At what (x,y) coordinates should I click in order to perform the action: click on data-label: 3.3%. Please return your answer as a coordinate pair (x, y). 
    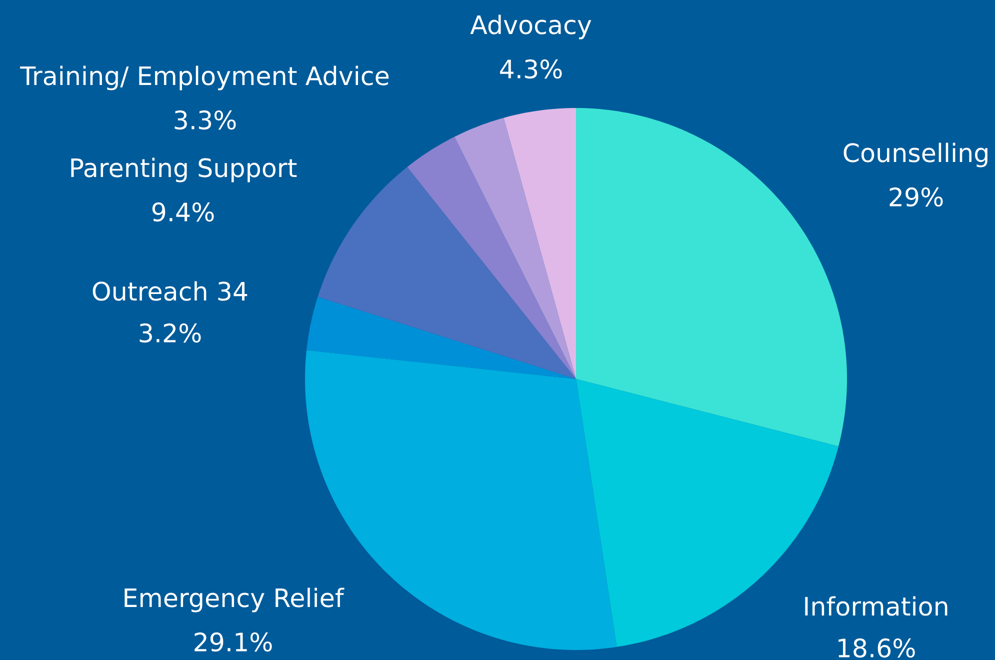
    Looking at the image, I should click on (205, 120).